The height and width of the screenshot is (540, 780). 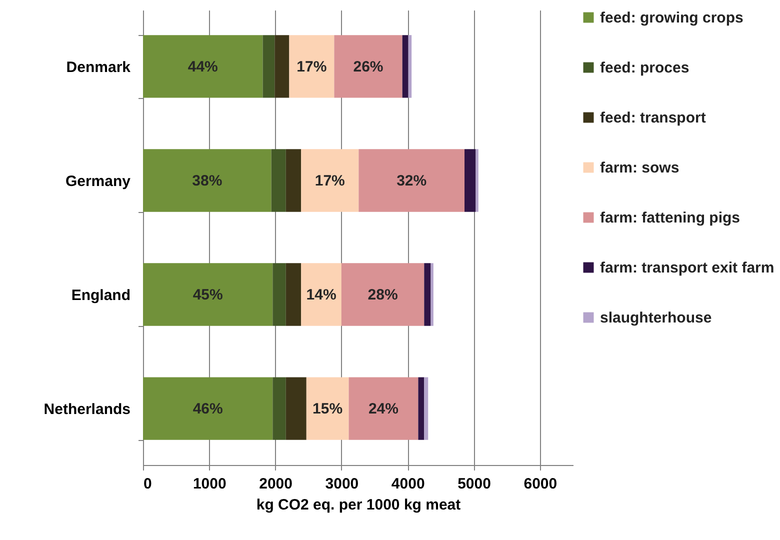 I want to click on annotation: 26%, so click(x=368, y=67).